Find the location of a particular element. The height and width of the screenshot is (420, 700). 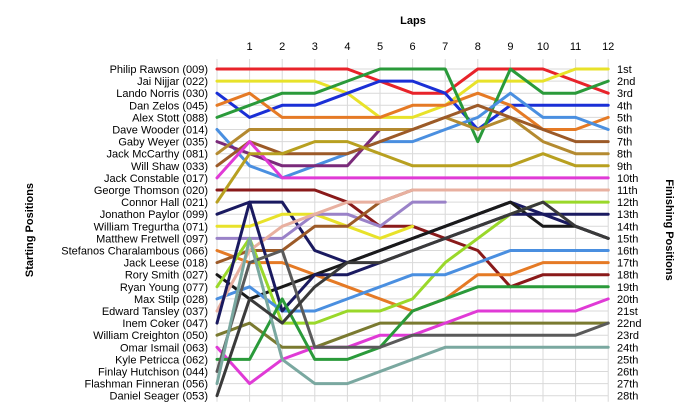

starting-position-label: Flashman Finneran (056) is located at coordinates (146, 385).